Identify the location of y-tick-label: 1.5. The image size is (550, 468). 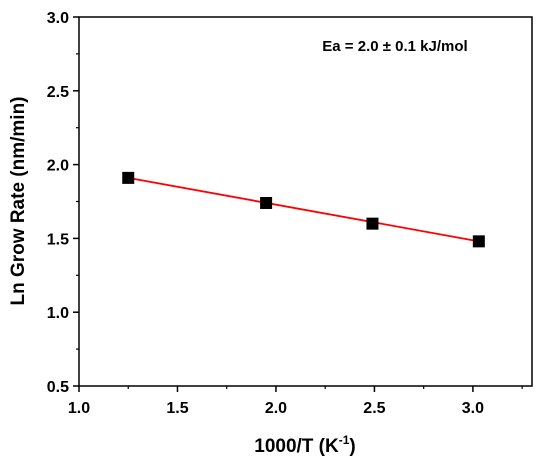
(58, 239).